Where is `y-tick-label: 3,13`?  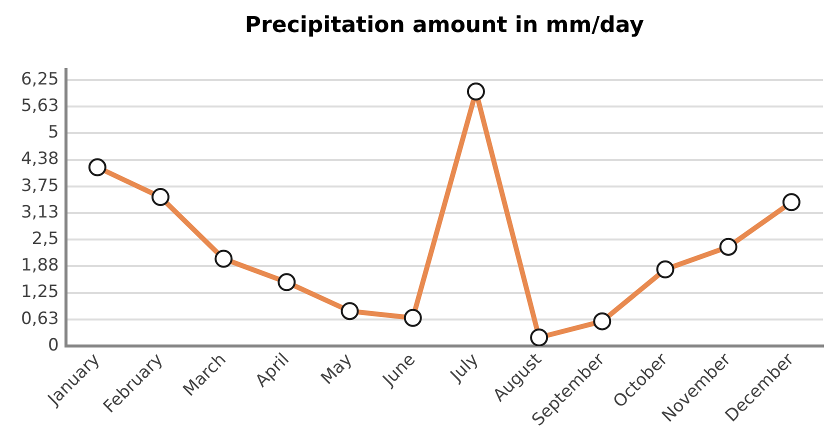
y-tick-label: 3,13 is located at coordinates (39, 212).